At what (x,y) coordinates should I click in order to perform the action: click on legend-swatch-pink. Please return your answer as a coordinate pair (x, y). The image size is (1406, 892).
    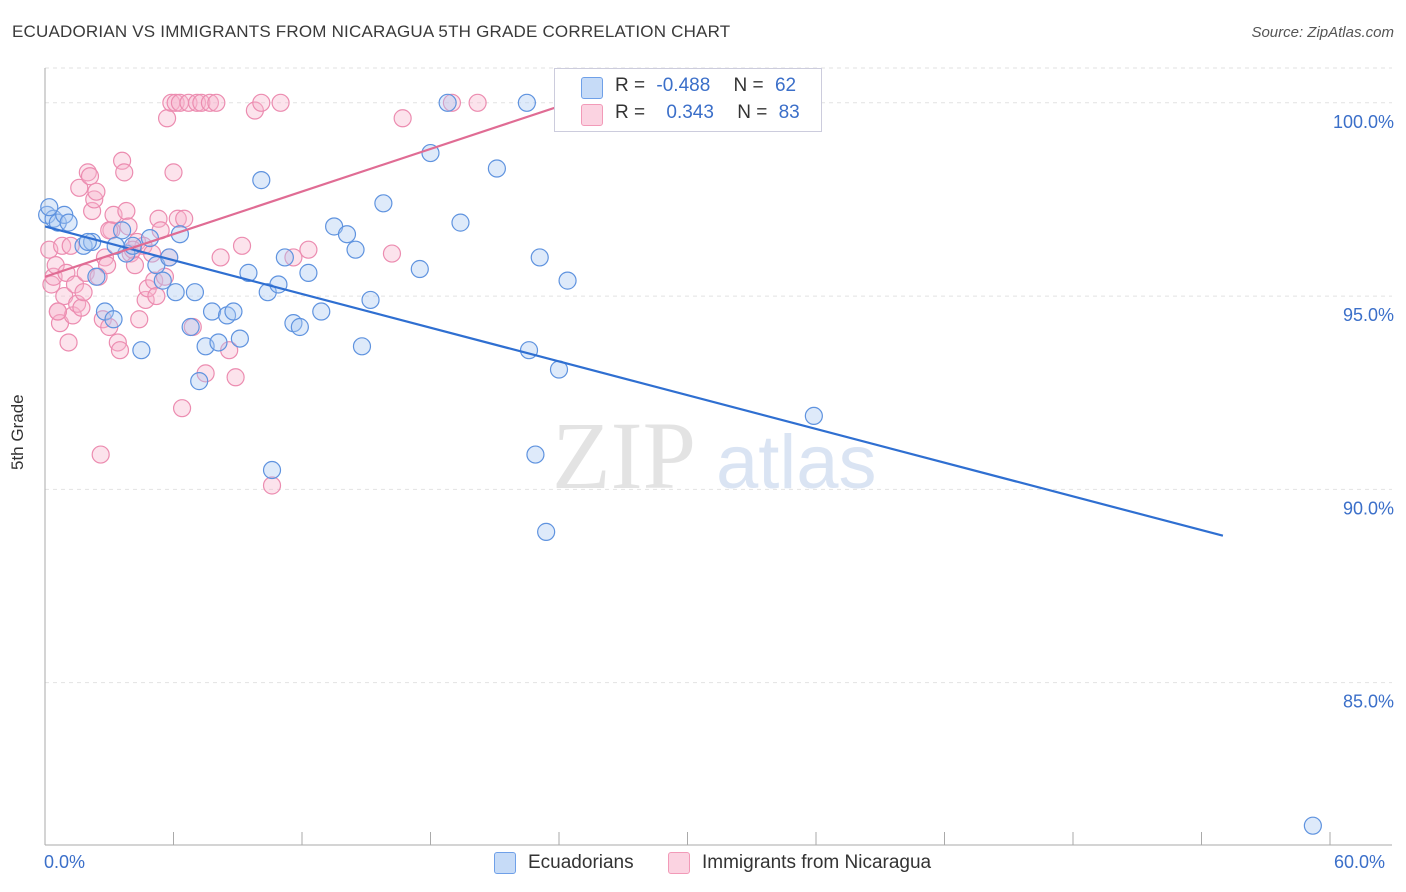
    Looking at the image, I should click on (592, 115).